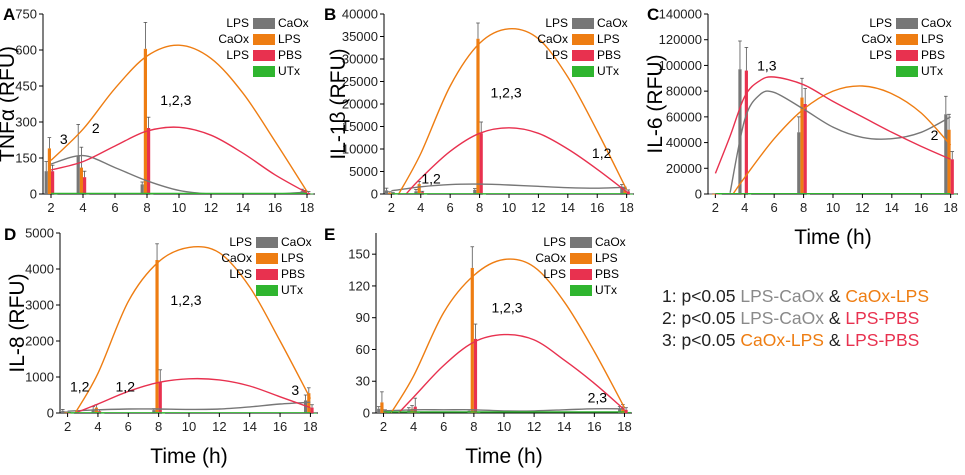  What do you see at coordinates (653, 14) in the screenshot?
I see `panel-letter: C` at bounding box center [653, 14].